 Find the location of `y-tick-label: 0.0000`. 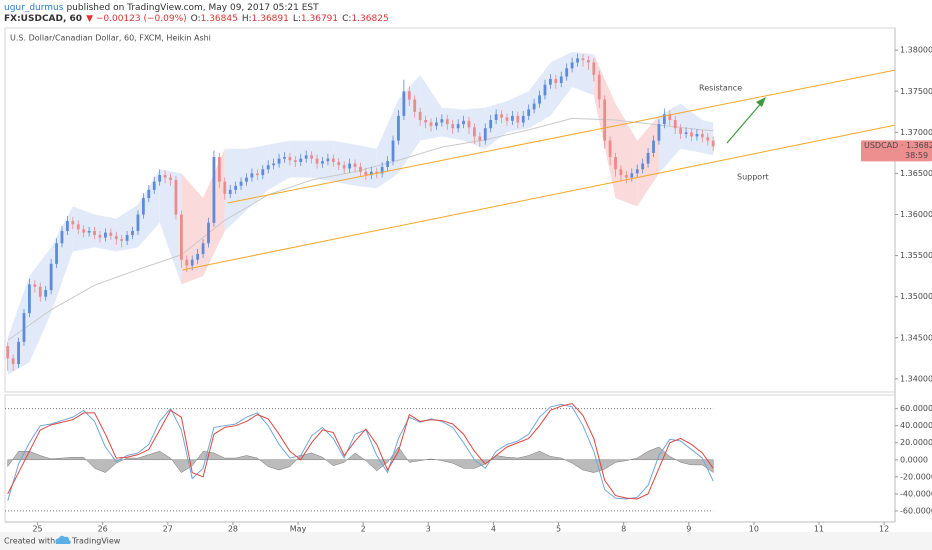

y-tick-label: 0.0000 is located at coordinates (914, 459).